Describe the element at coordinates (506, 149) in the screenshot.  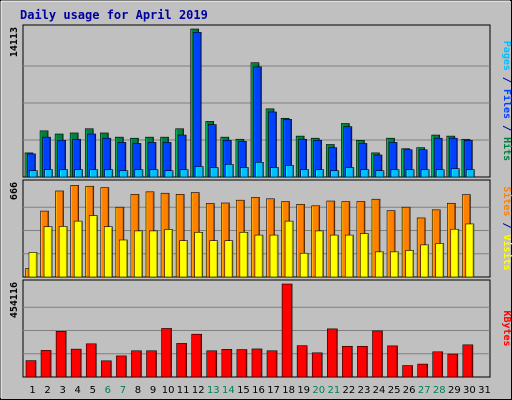
I see `legend-part: Hits` at that location.